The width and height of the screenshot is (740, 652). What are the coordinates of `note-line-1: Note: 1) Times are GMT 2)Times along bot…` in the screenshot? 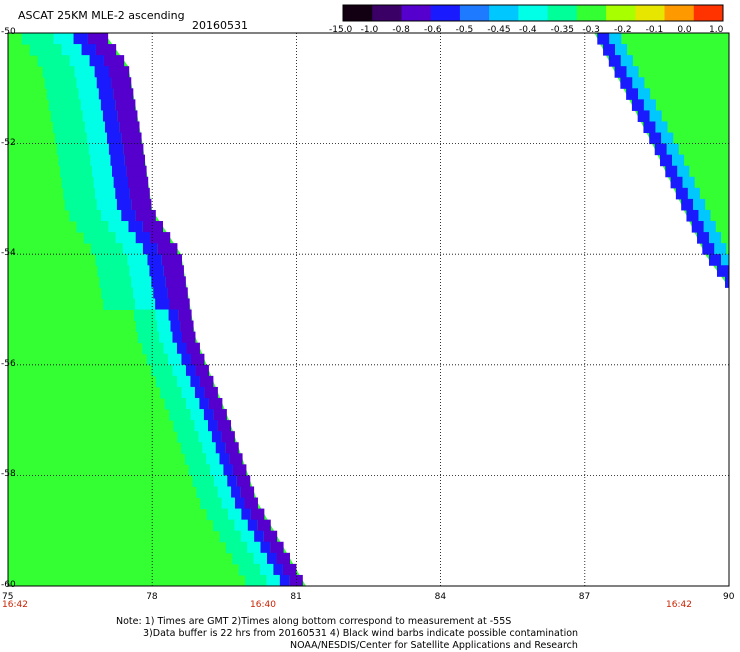 It's located at (314, 621).